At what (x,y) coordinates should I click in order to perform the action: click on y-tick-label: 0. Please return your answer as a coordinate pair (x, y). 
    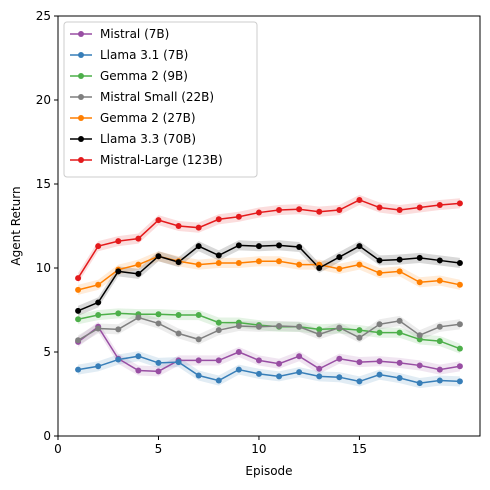
    Looking at the image, I should click on (47, 436).